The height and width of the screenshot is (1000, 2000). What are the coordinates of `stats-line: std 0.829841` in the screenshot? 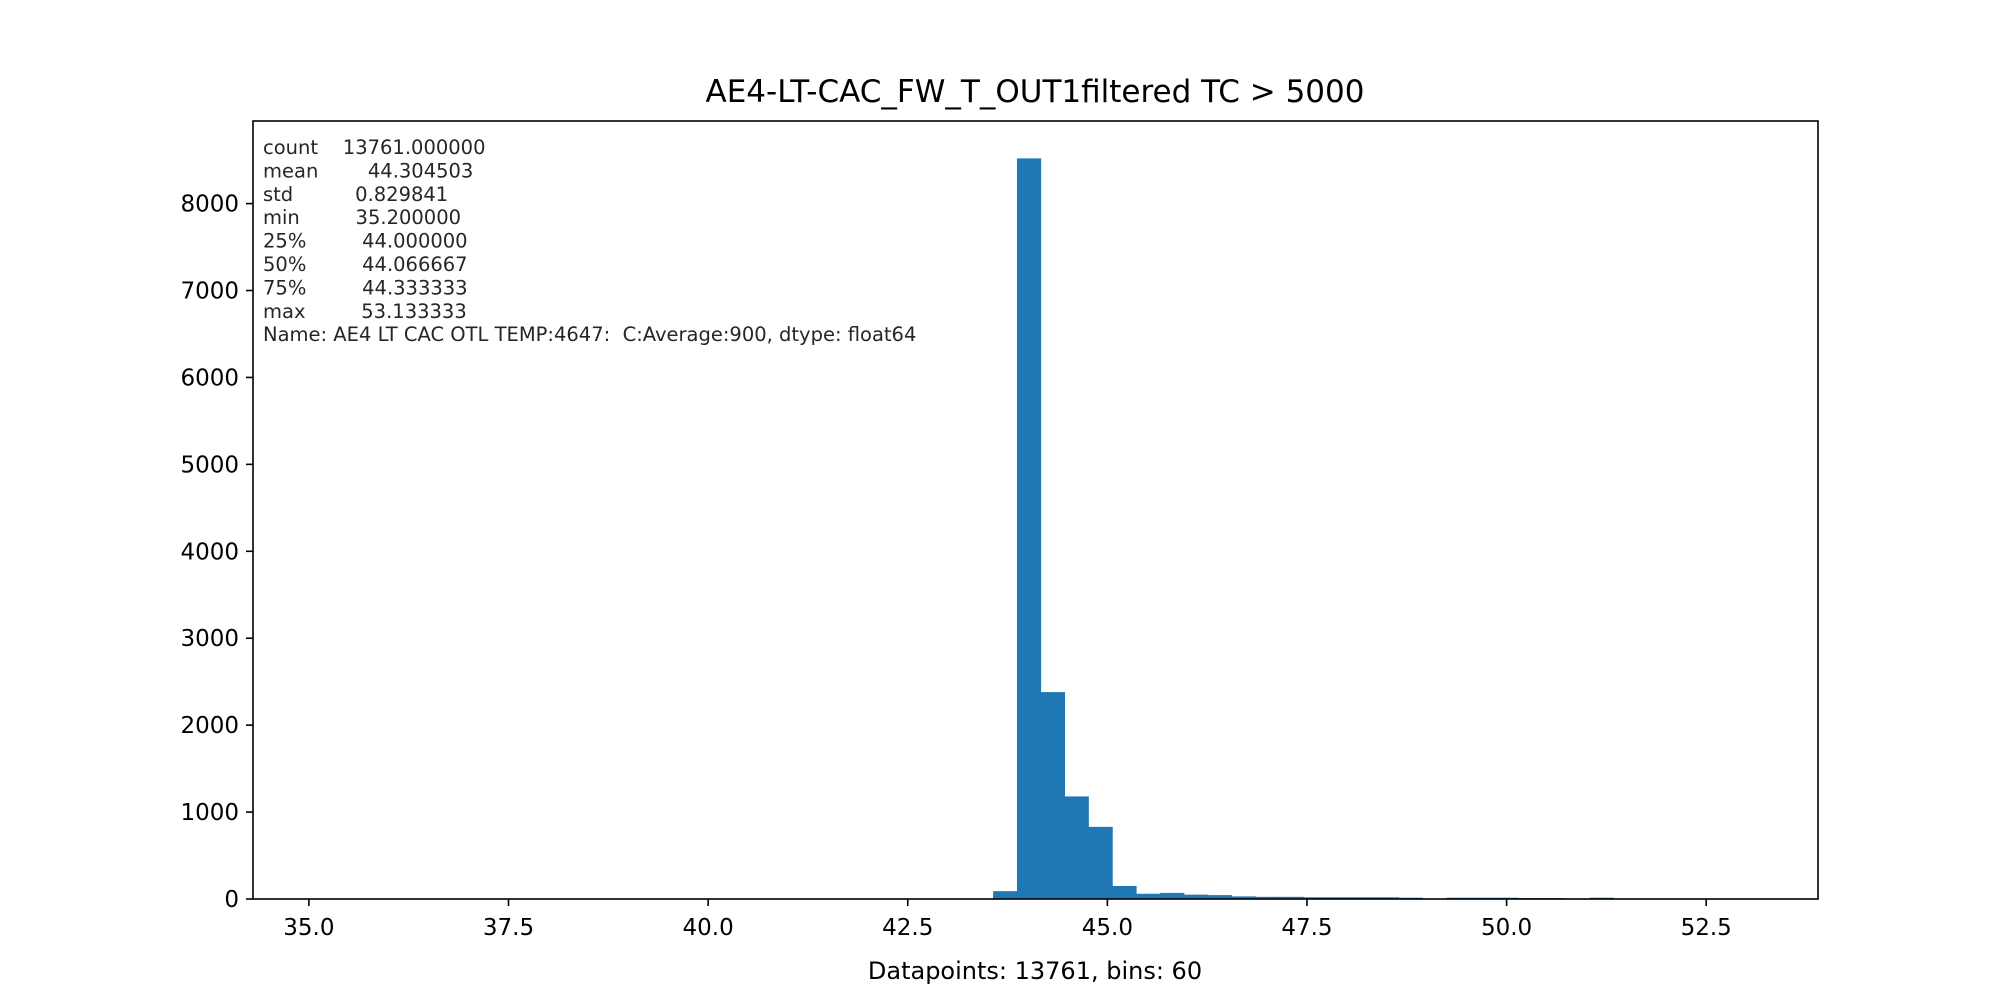 It's located at (355, 194).